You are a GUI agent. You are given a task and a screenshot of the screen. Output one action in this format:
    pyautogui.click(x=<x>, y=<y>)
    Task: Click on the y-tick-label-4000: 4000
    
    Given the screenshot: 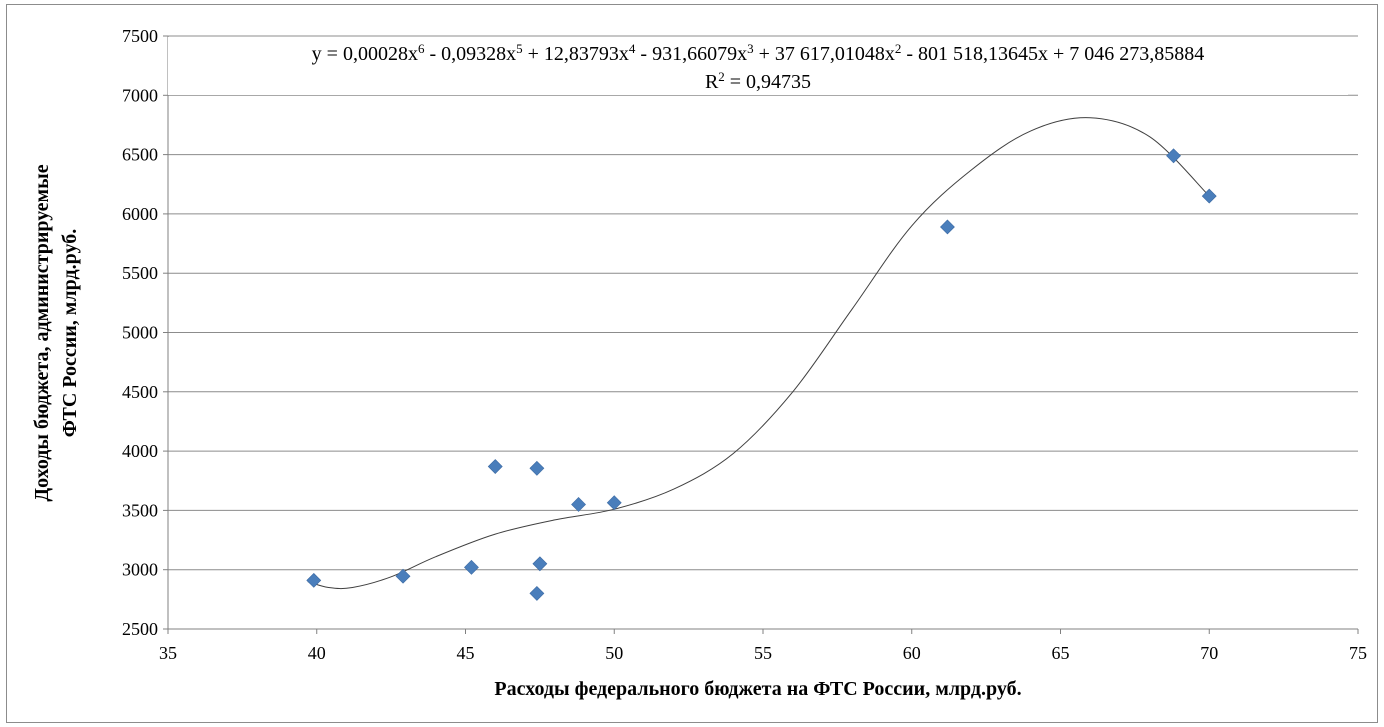 What is the action you would take?
    pyautogui.click(x=140, y=451)
    